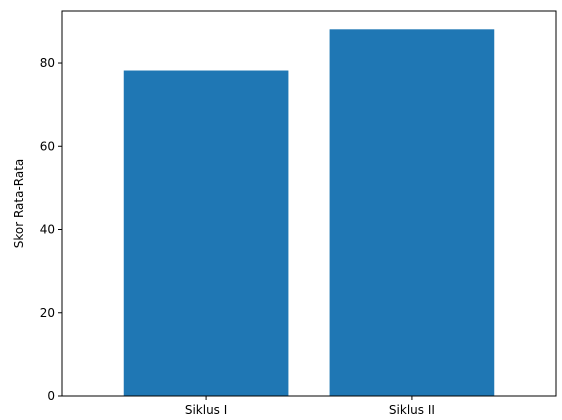 Image resolution: width=562 pixels, height=420 pixels. I want to click on y-tick-label-80: 80, so click(47, 63).